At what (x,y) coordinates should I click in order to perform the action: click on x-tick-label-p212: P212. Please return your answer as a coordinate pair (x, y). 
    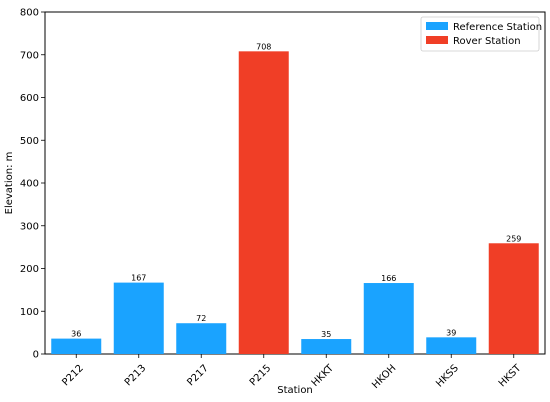
    Looking at the image, I should click on (73, 376).